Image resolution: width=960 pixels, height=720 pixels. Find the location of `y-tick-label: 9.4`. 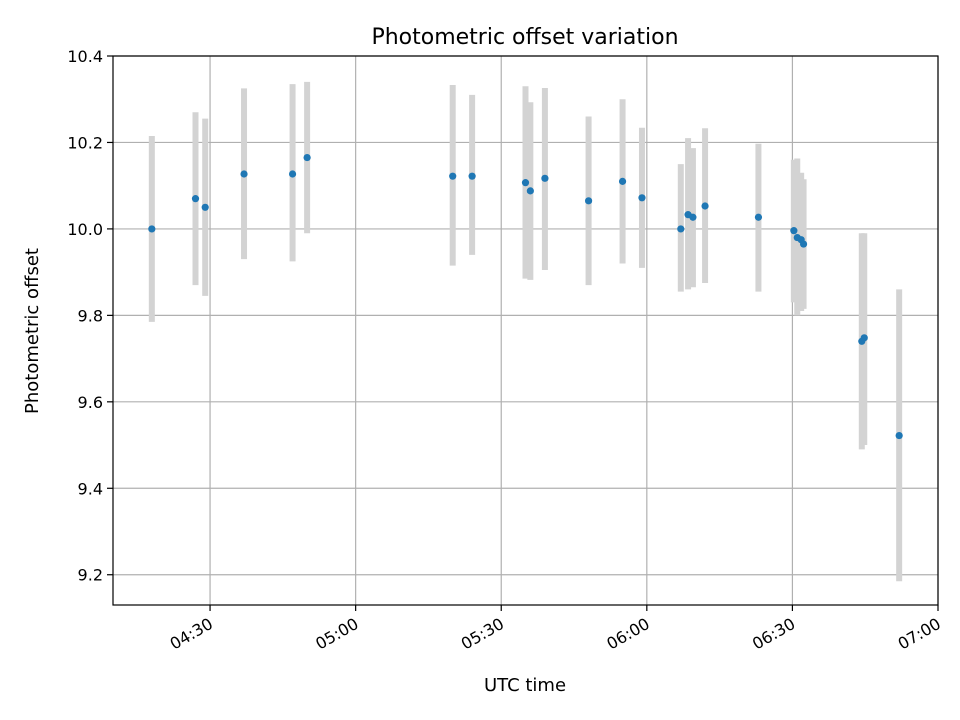

y-tick-label: 9.4 is located at coordinates (90, 488).